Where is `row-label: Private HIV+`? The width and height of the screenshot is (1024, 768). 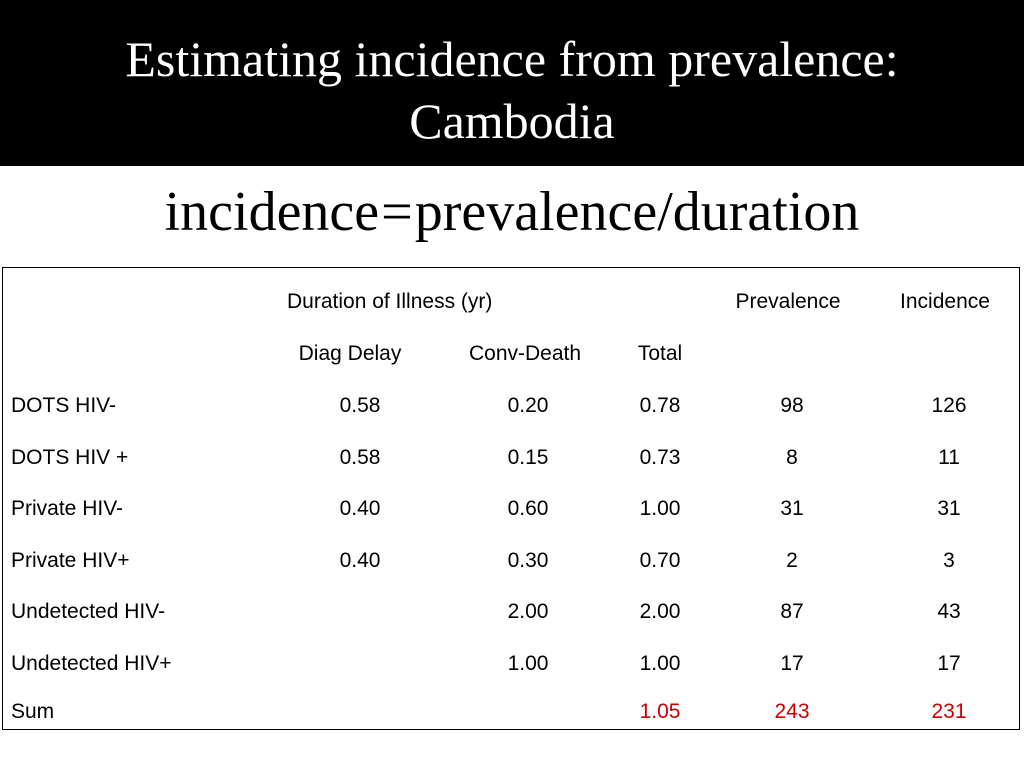 row-label: Private HIV+ is located at coordinates (70, 560).